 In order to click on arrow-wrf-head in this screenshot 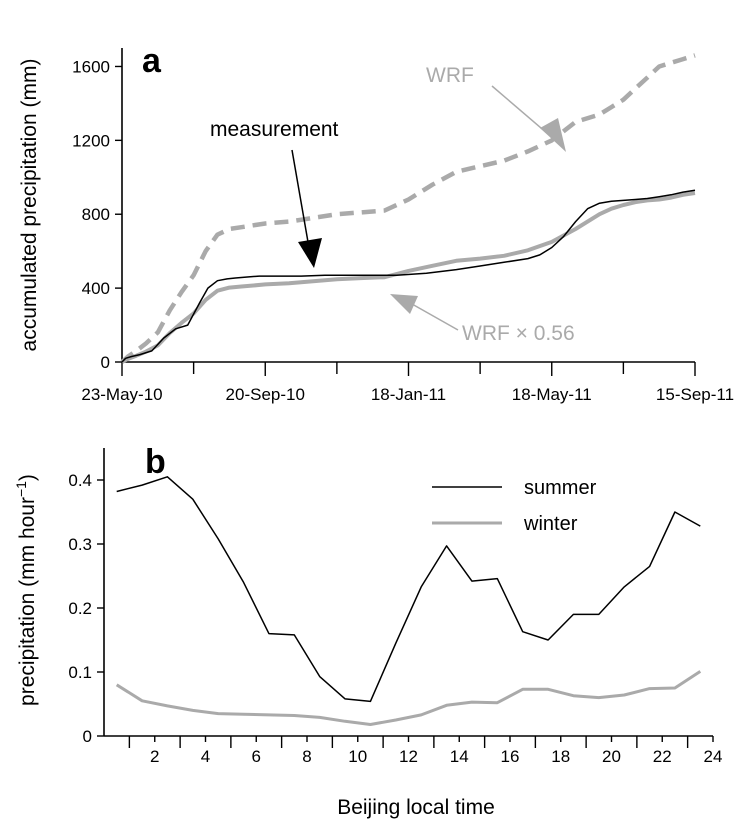, I will do `click(553, 135)`.